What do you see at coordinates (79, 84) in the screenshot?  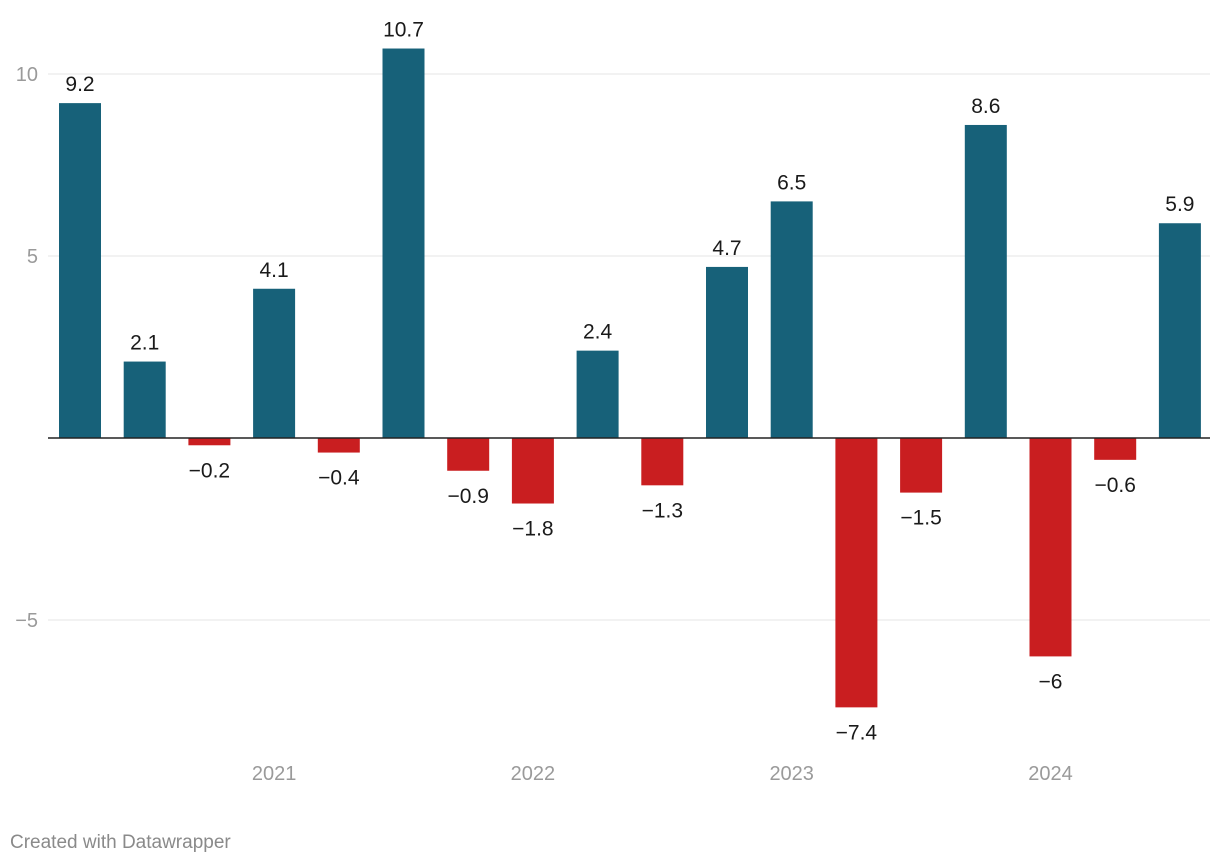 I see `value-label-0: 9.2` at bounding box center [79, 84].